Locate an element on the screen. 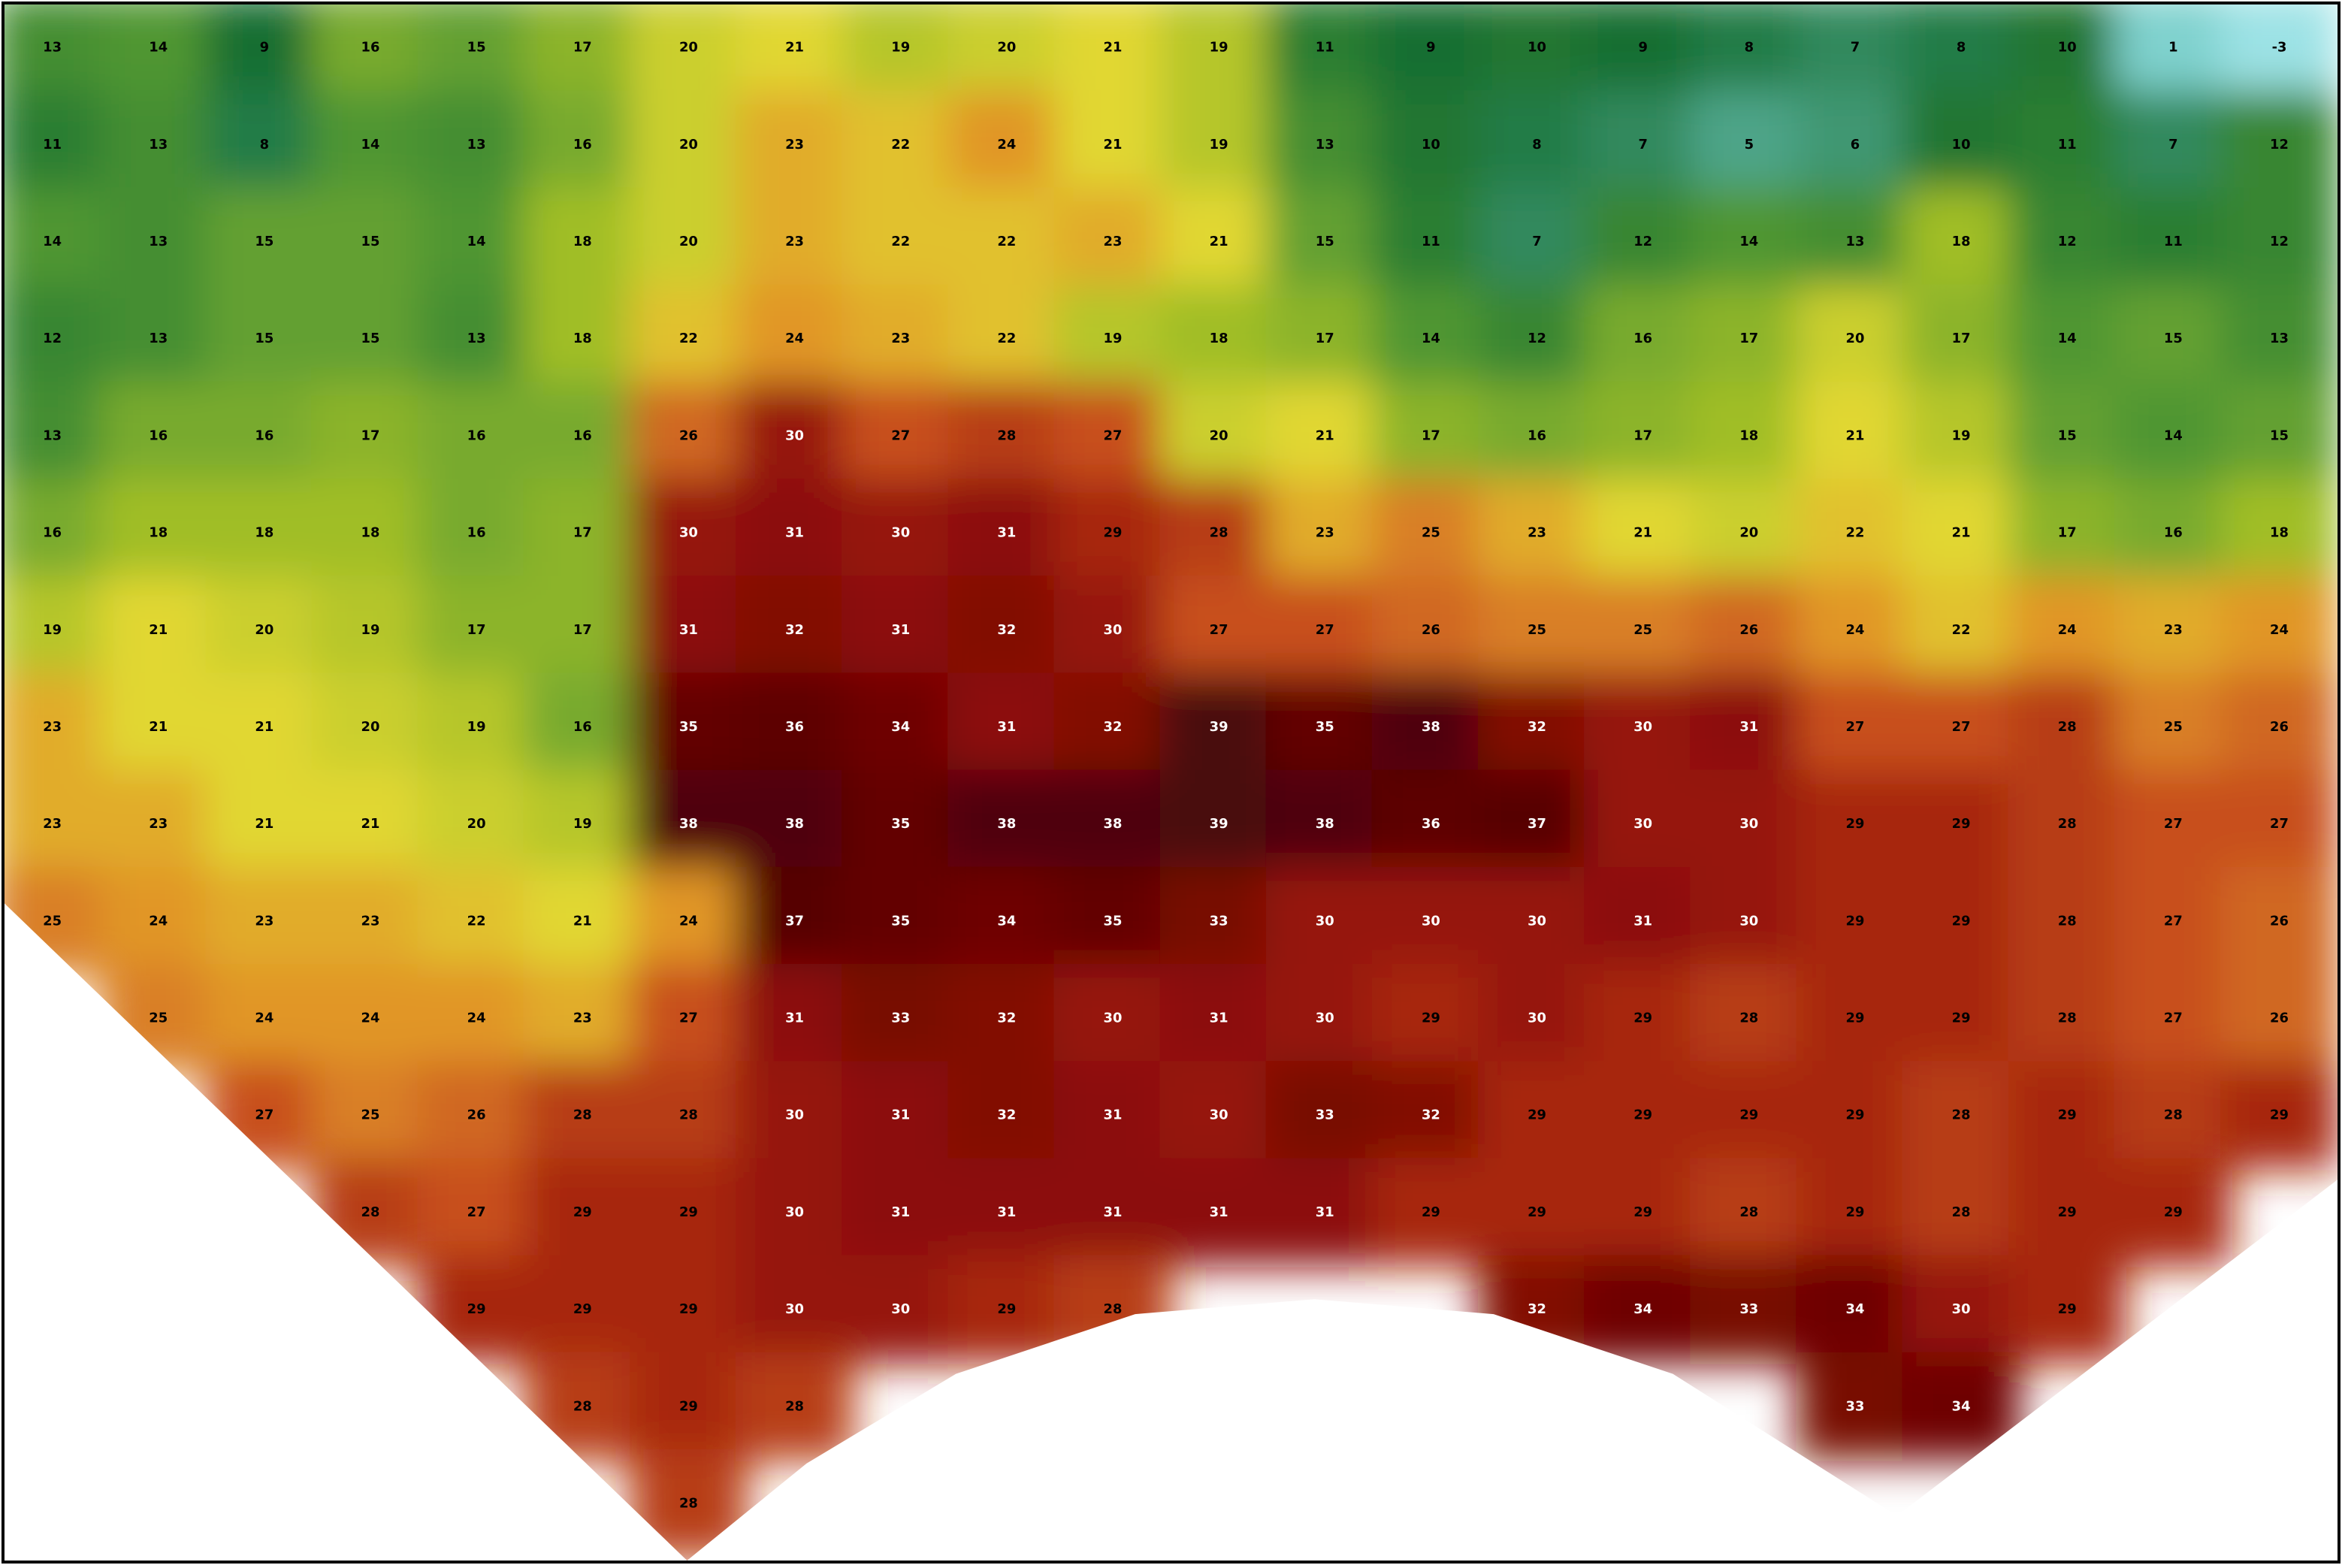  temperature-label: 12 is located at coordinates (1642, 241).